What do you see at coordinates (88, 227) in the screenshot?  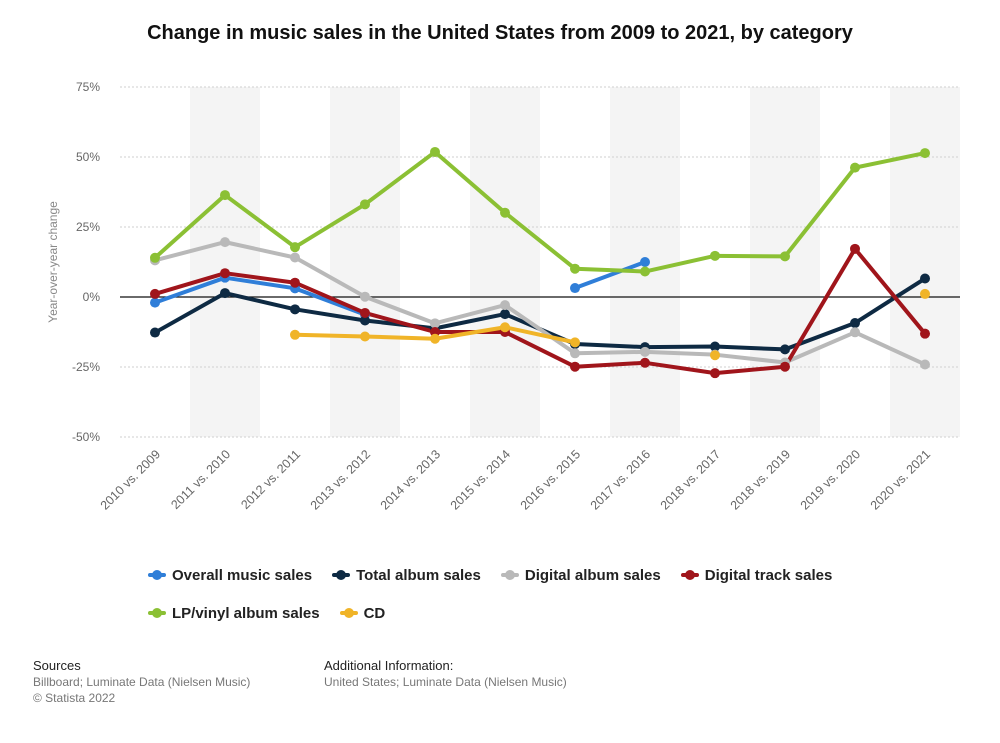 I see `y-tick-label: 25%` at bounding box center [88, 227].